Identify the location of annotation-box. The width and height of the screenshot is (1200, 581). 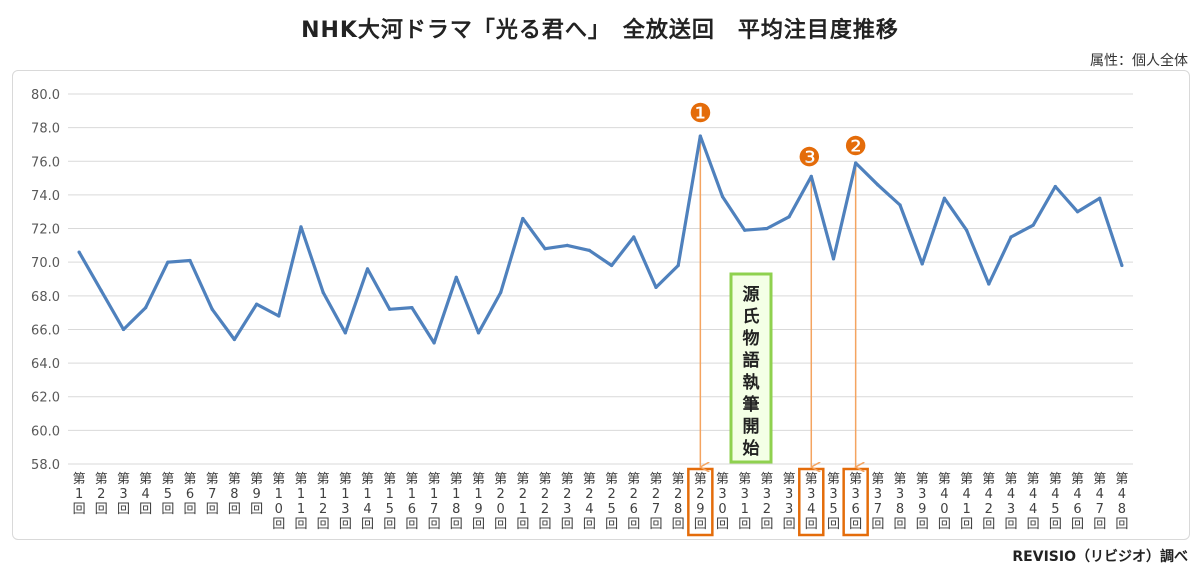
(751, 368).